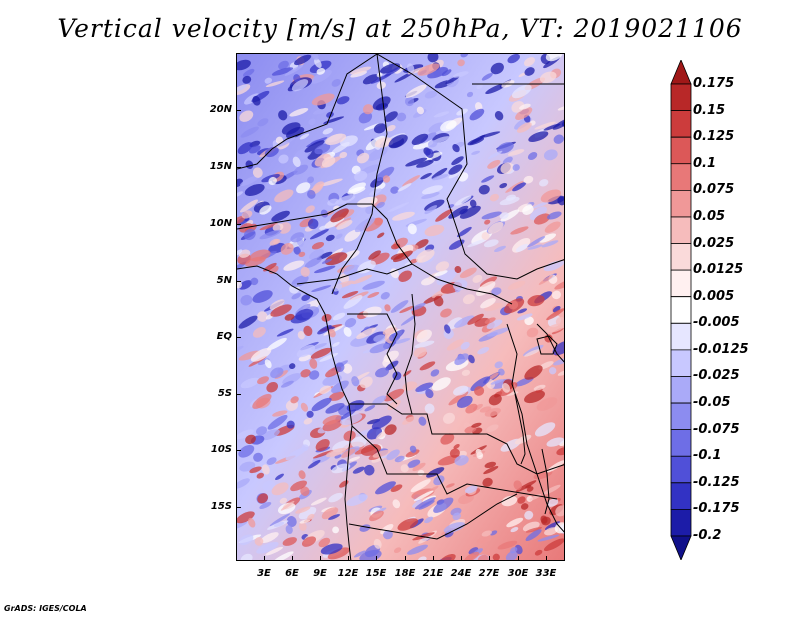 The width and height of the screenshot is (800, 618). Describe the element at coordinates (716, 429) in the screenshot. I see `colorbar-label: -0.075` at that location.